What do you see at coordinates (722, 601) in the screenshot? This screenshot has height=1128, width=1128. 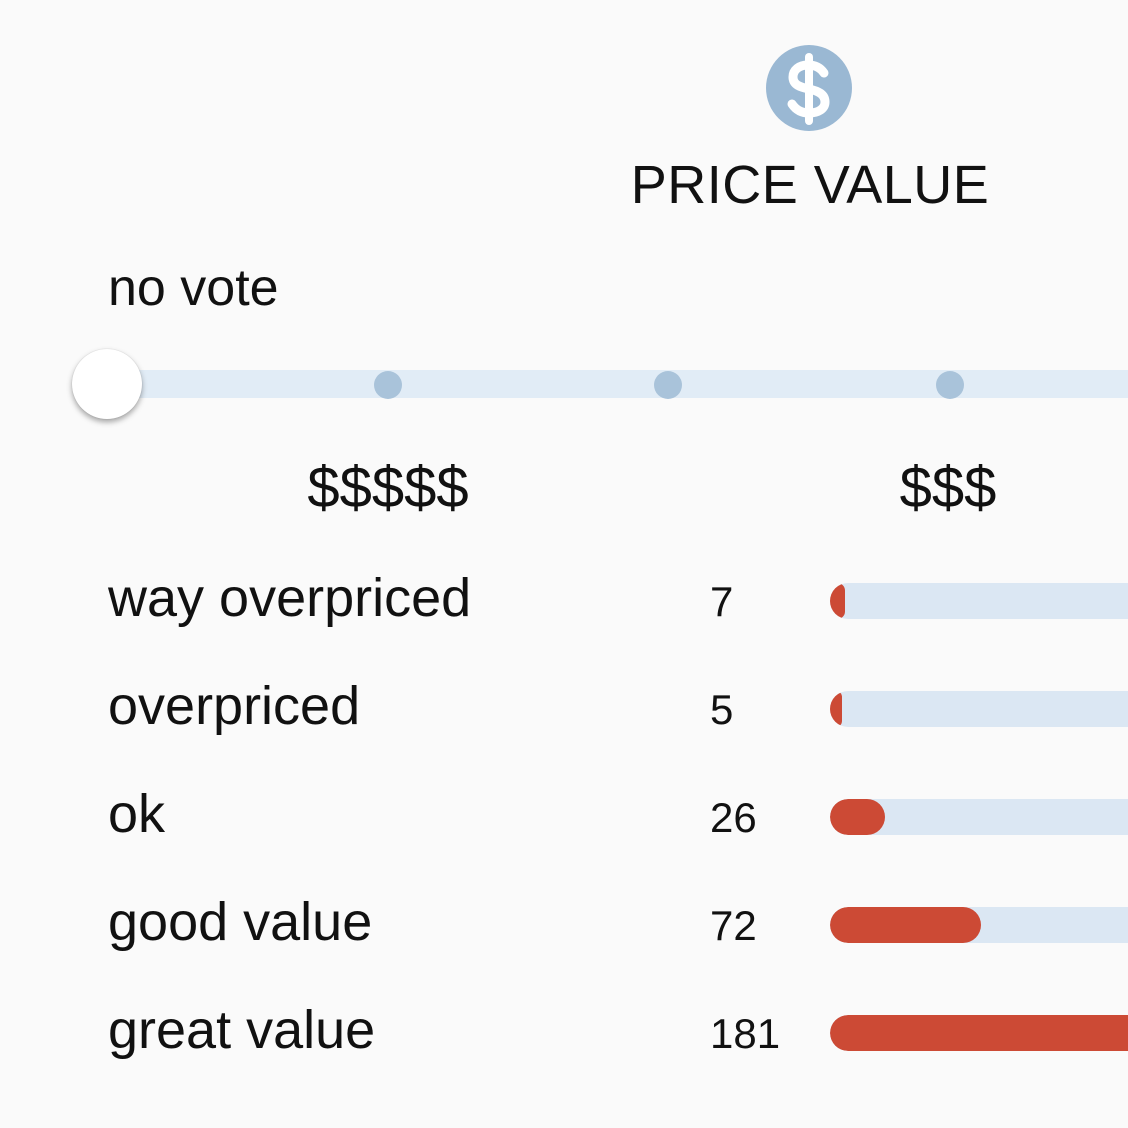 I see `rating-count: 7` at bounding box center [722, 601].